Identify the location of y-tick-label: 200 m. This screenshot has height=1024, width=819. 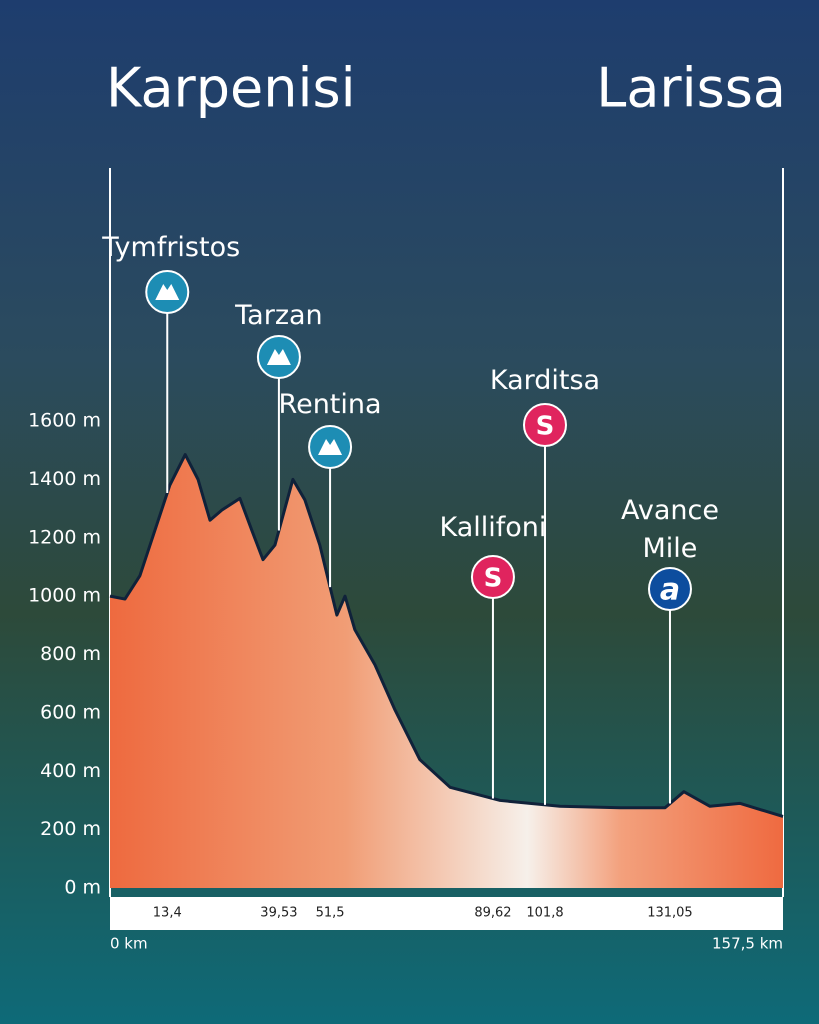
(70, 829).